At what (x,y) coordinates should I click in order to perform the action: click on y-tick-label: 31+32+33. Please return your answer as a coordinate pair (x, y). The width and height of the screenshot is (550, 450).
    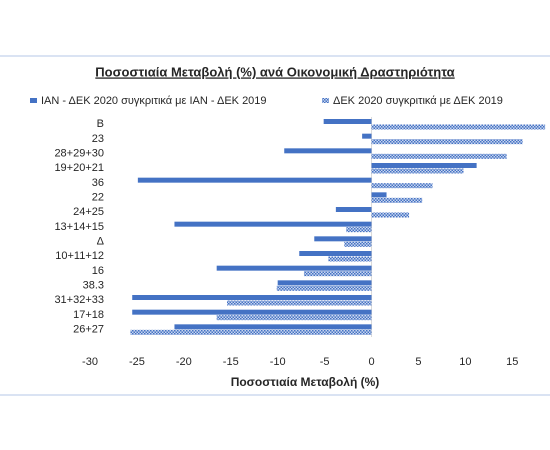
    Looking at the image, I should click on (79, 300).